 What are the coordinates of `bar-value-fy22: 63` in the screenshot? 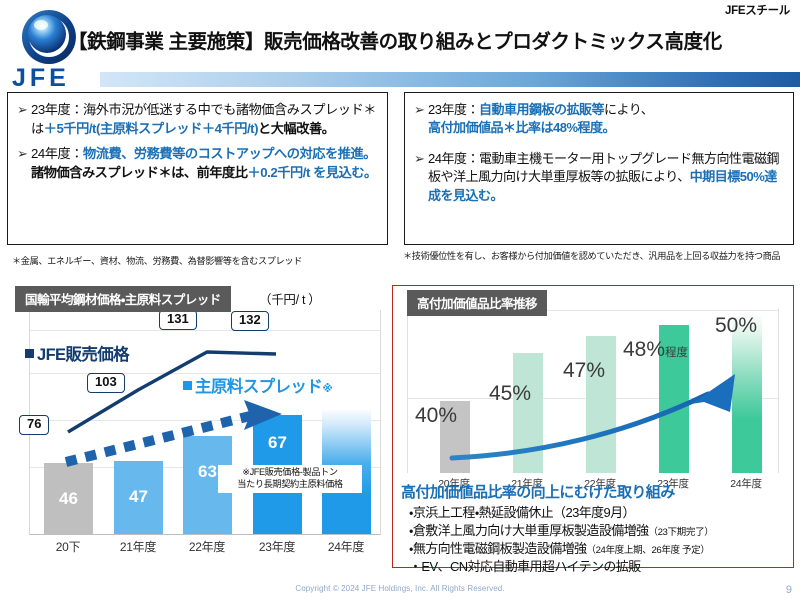 It's located at (207, 471).